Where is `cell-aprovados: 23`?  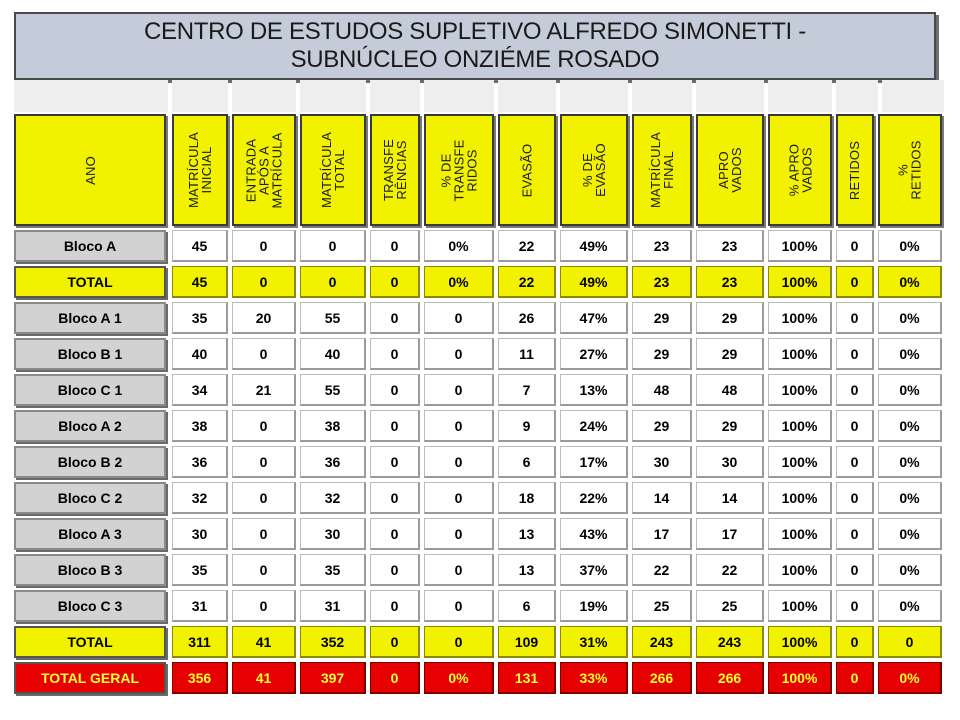 cell-aprovados: 23 is located at coordinates (730, 282).